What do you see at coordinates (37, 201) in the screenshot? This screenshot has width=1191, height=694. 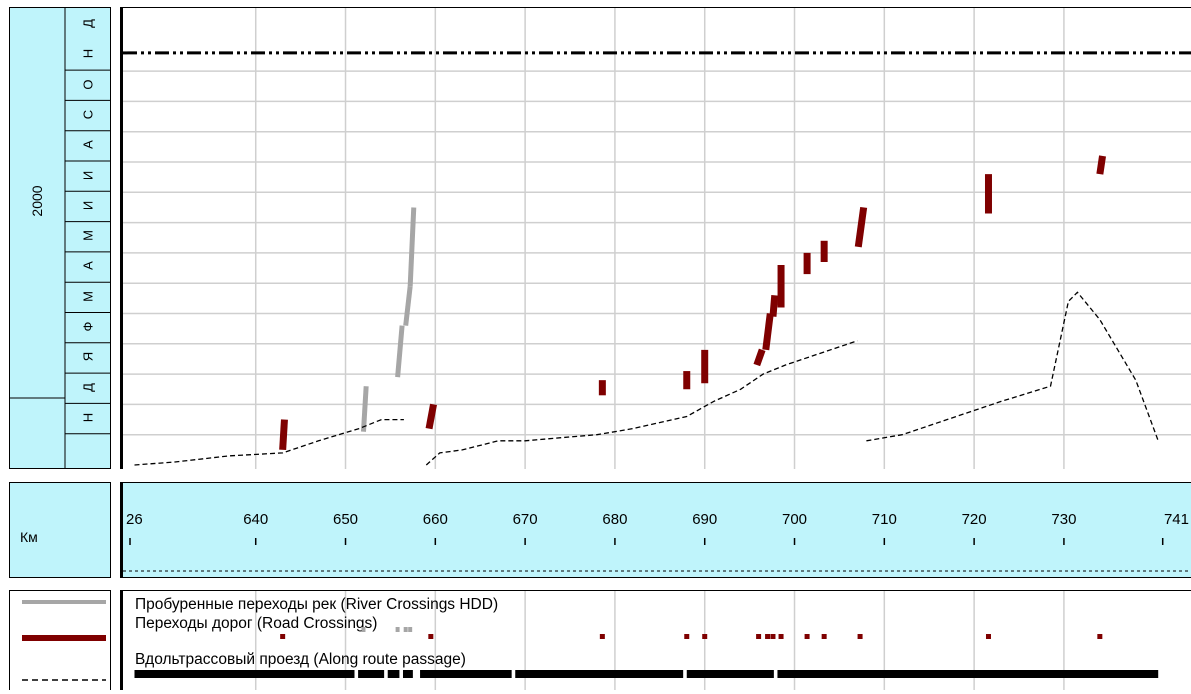 I see `year-label: 2000` at bounding box center [37, 201].